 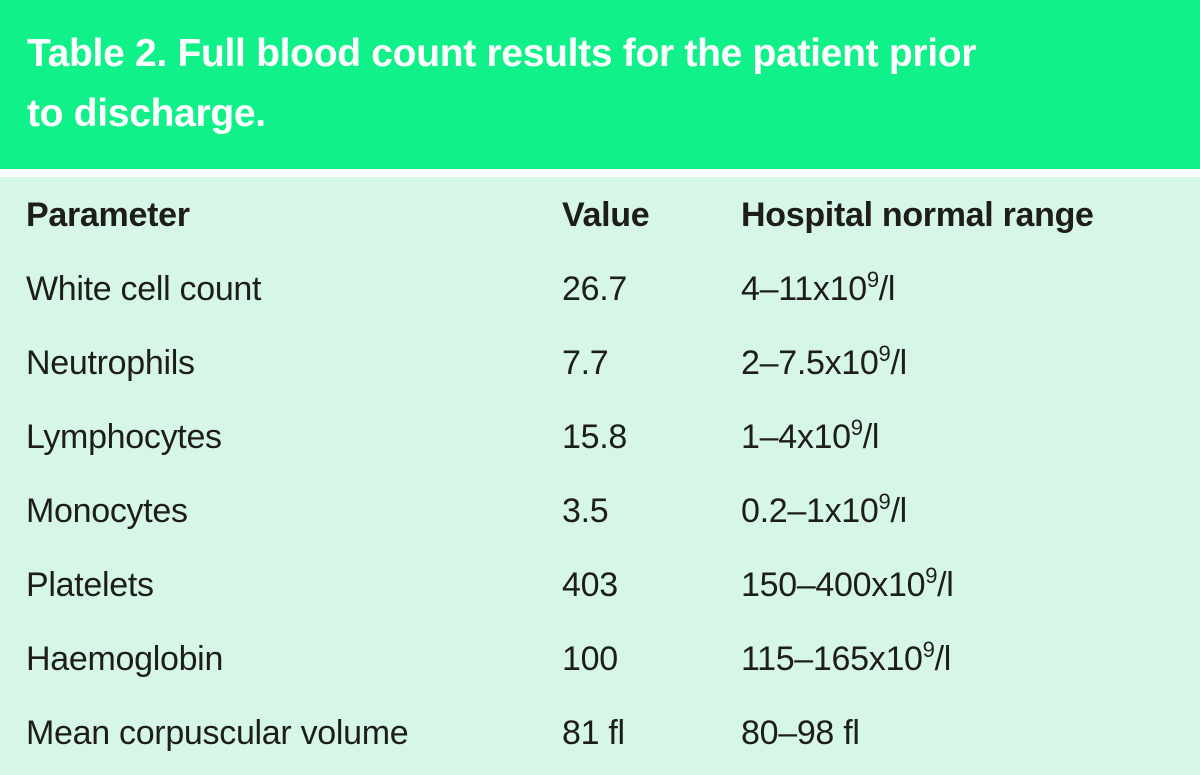 What do you see at coordinates (810, 510) in the screenshot?
I see `range-base: 0.2–1x10` at bounding box center [810, 510].